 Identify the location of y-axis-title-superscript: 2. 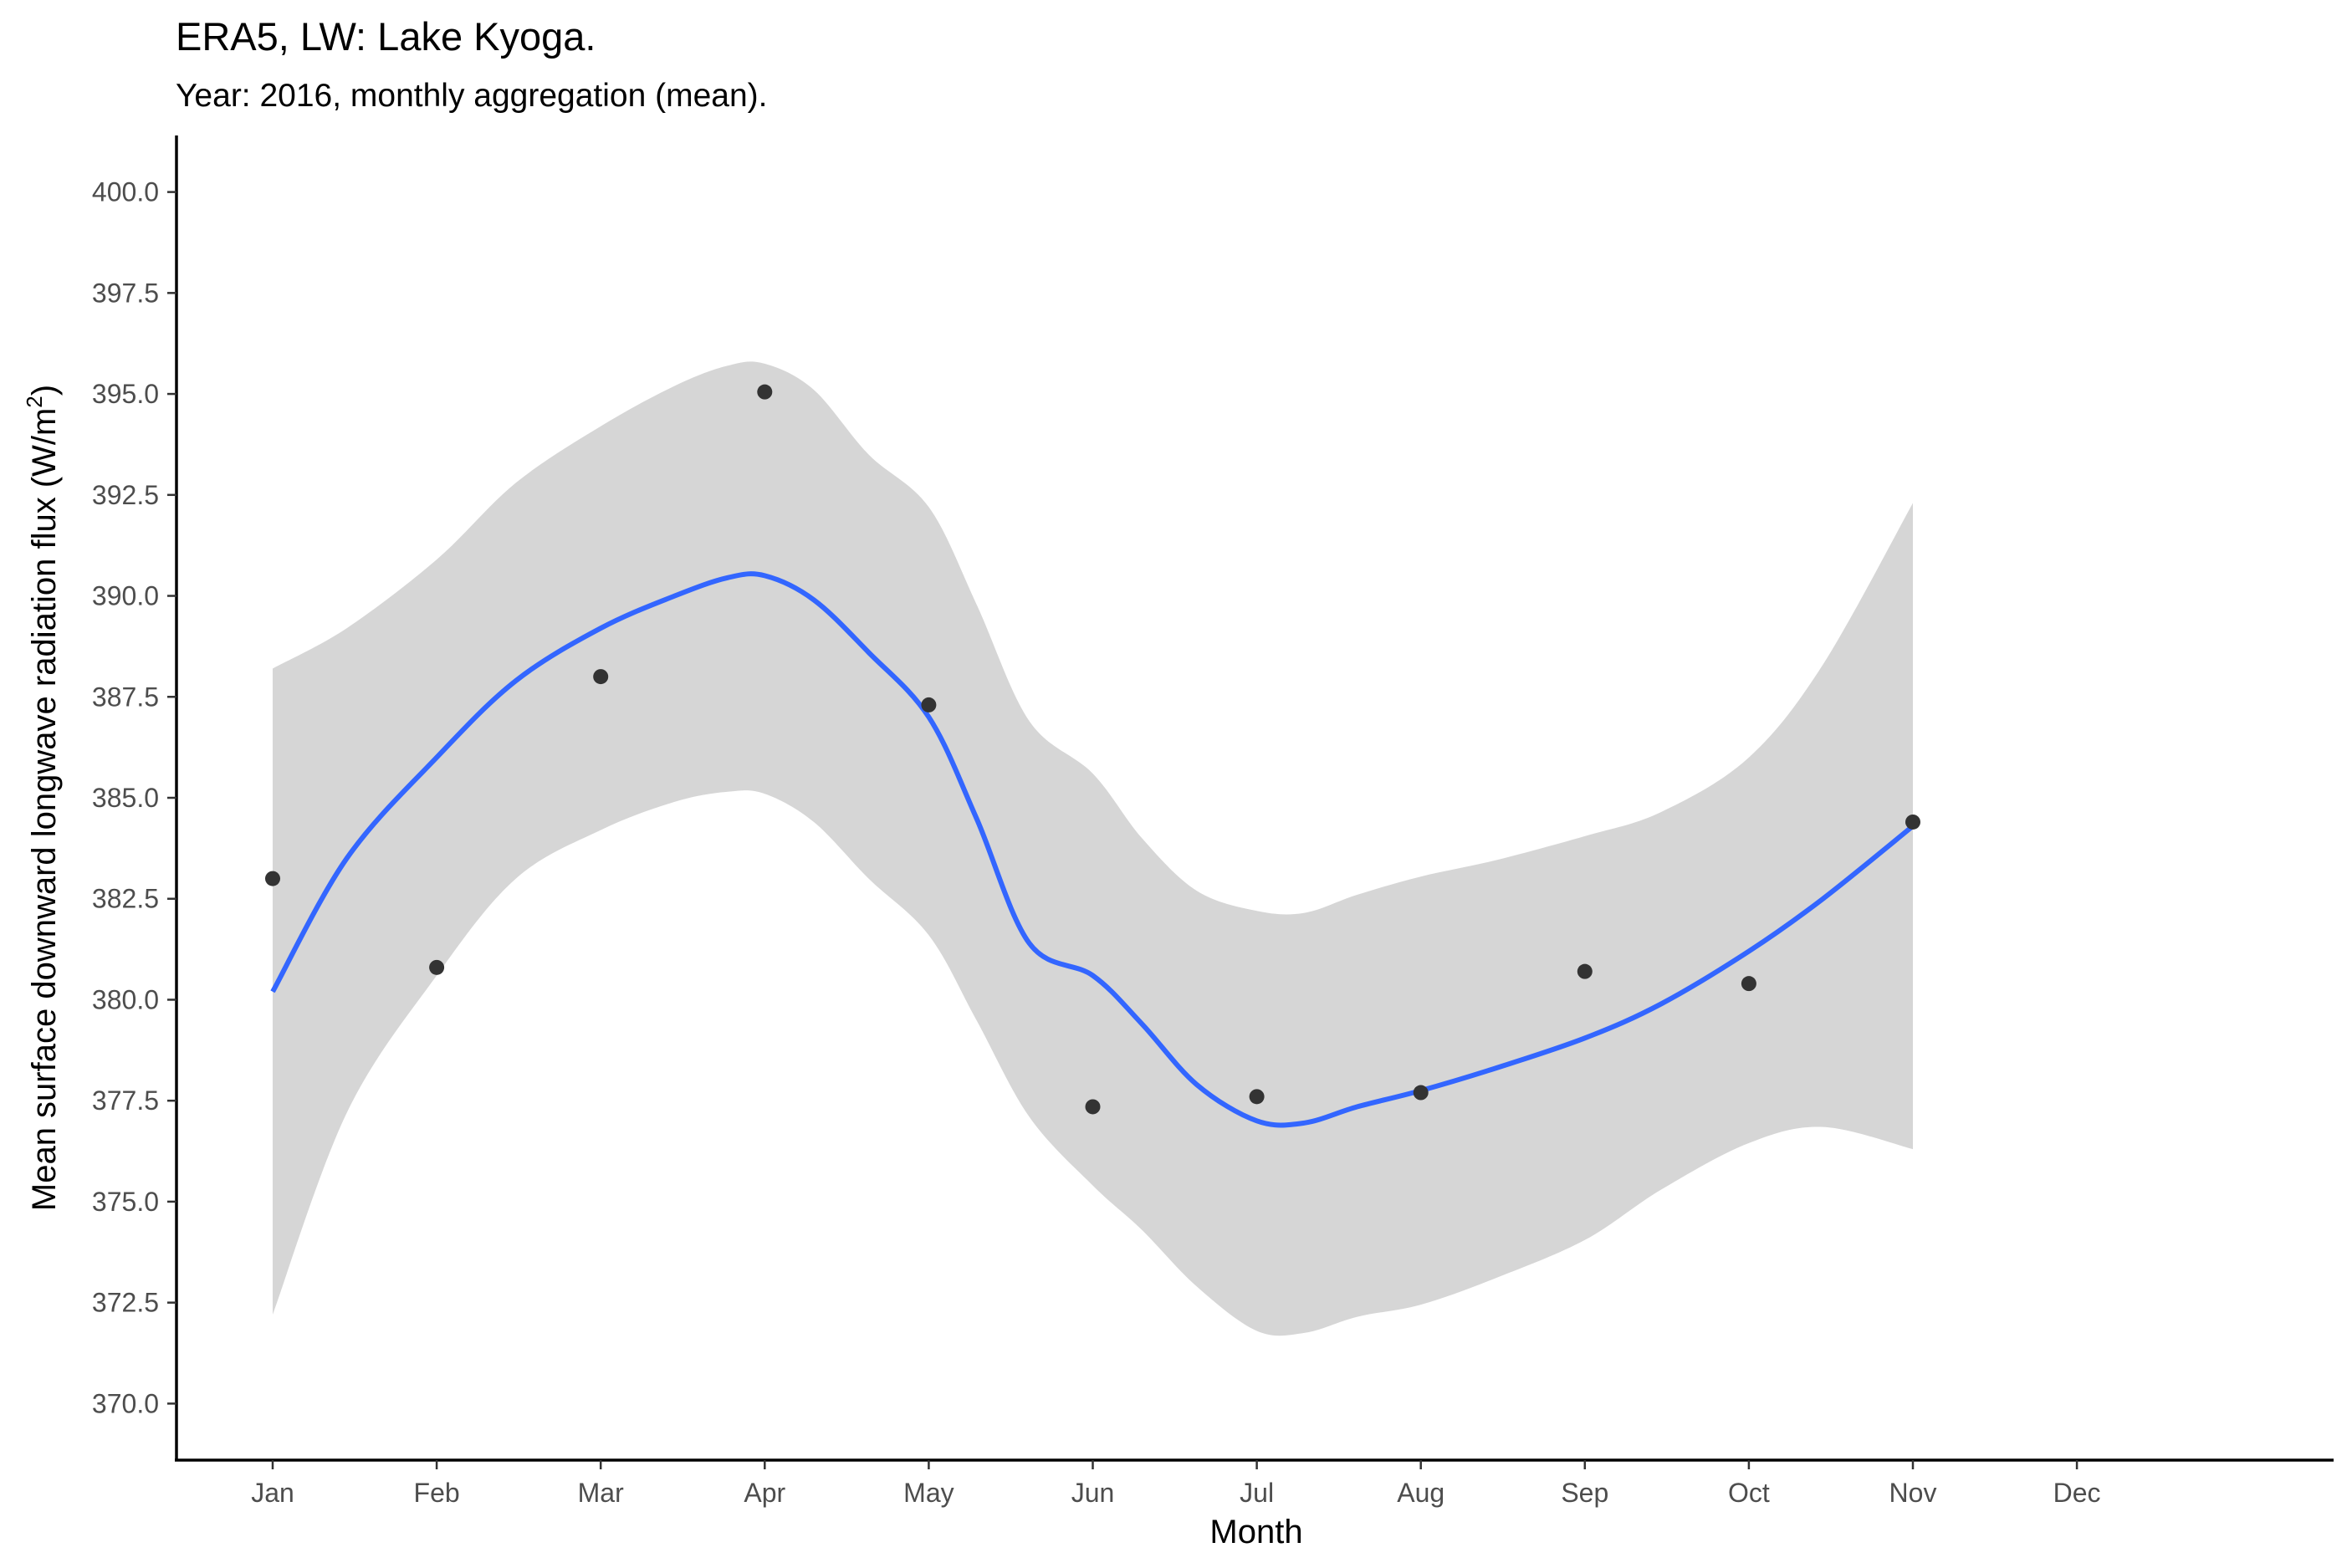
(34, 401).